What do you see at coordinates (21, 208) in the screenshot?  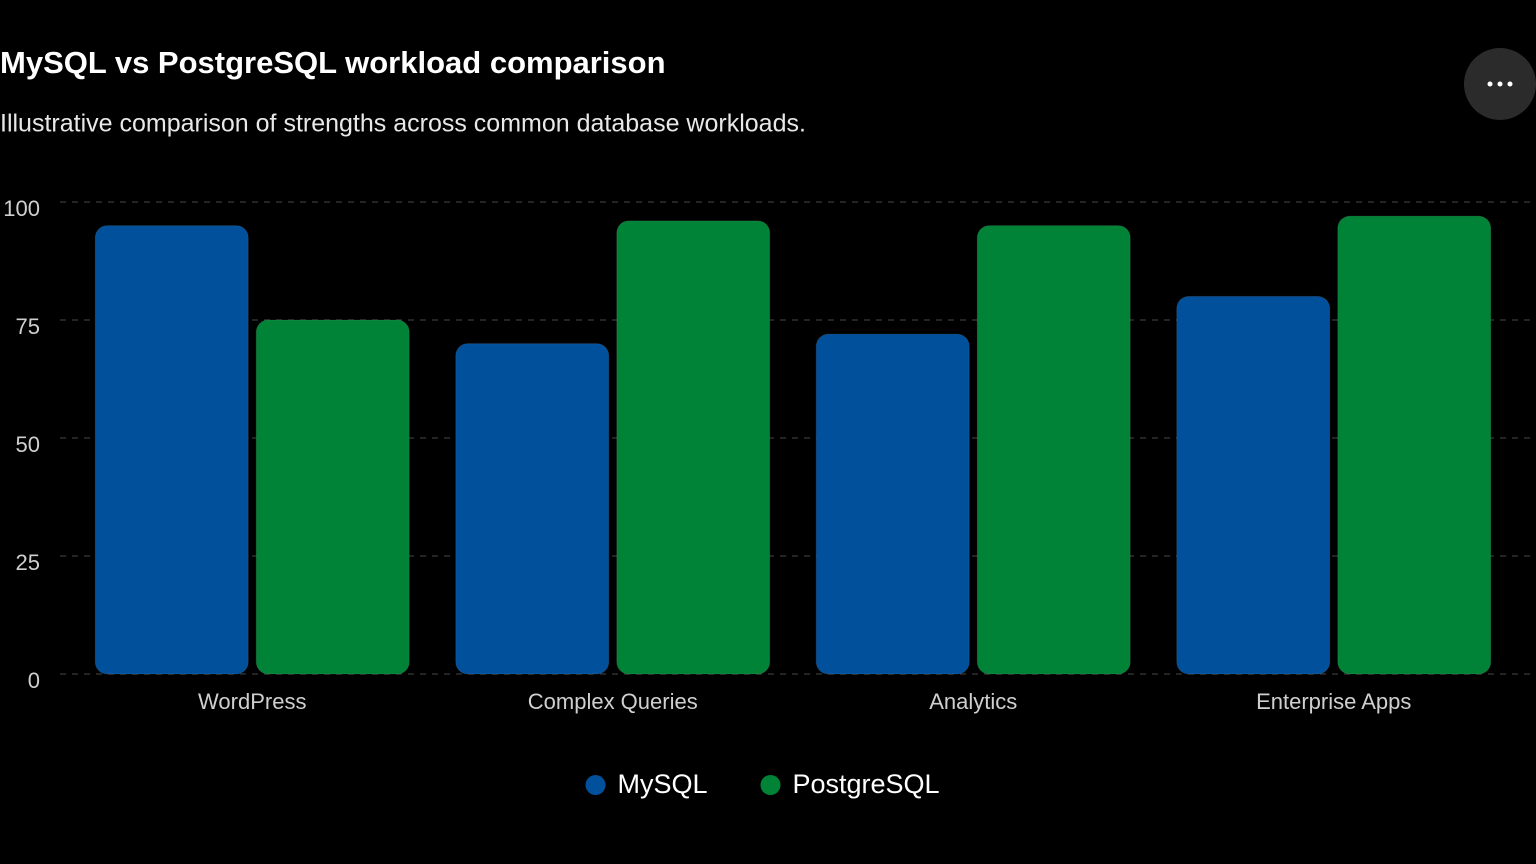 I see `y-tick-label: 100` at bounding box center [21, 208].